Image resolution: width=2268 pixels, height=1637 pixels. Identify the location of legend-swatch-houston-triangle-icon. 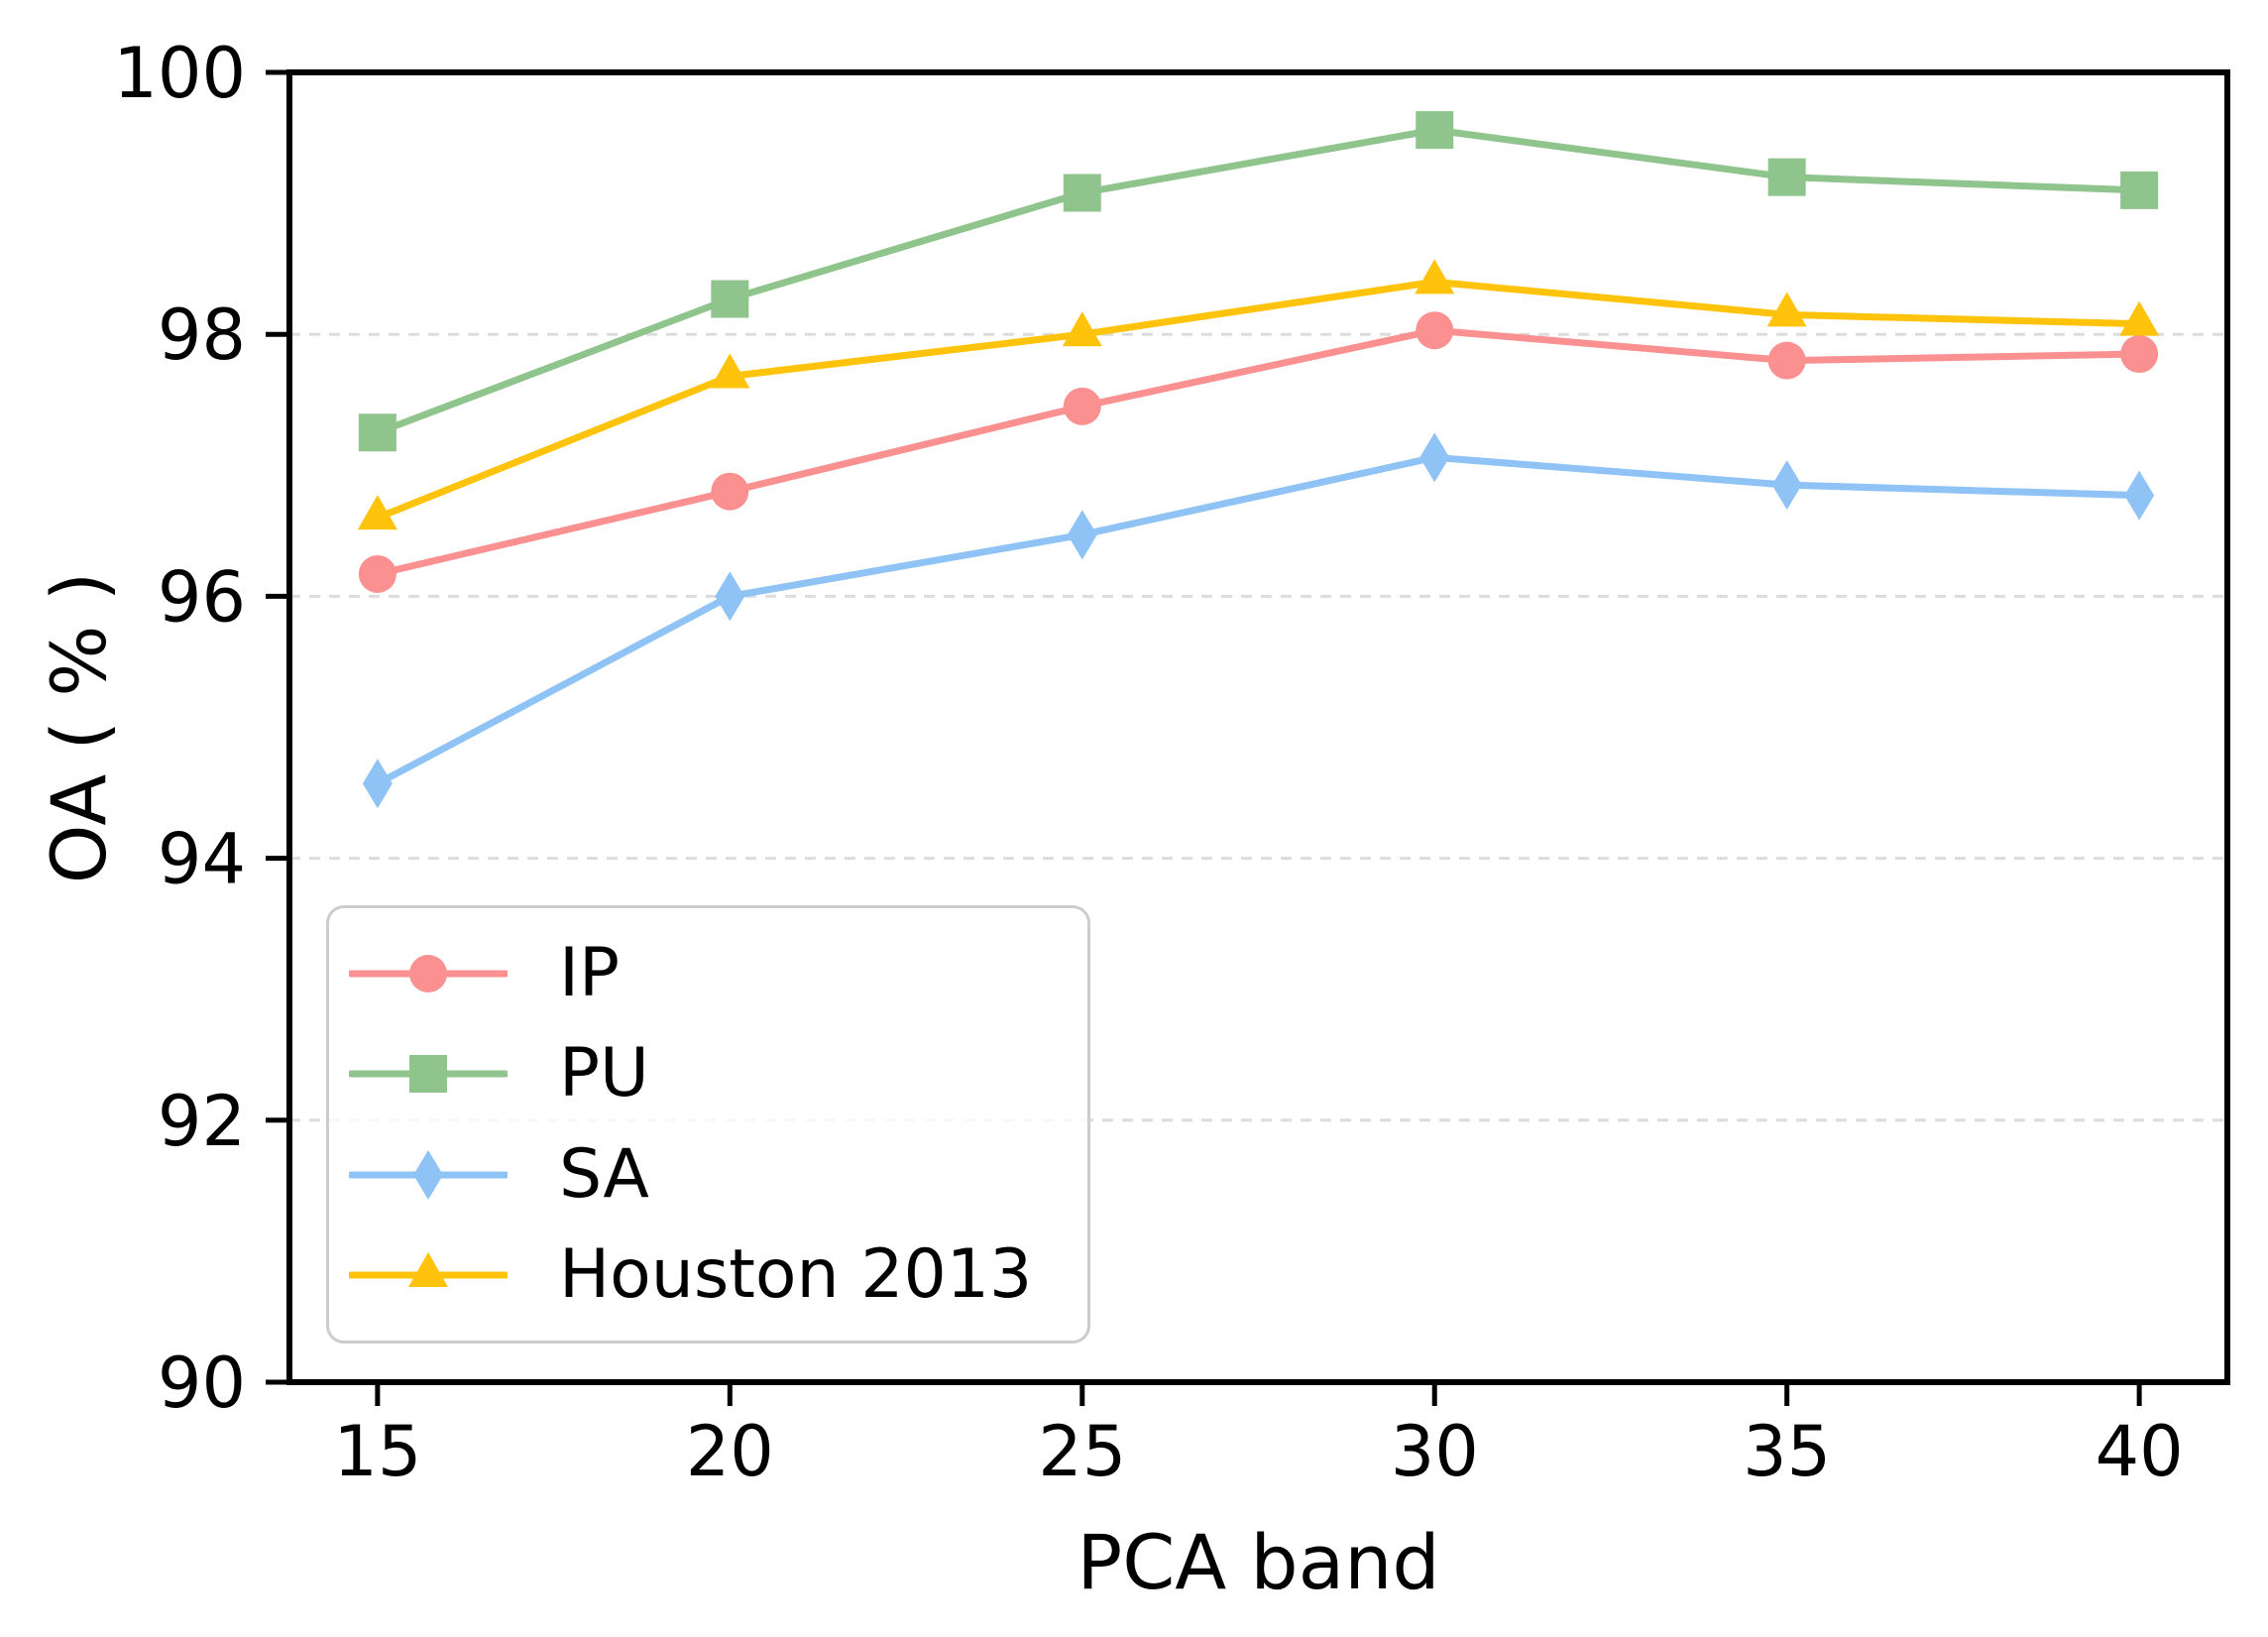
(428, 1269).